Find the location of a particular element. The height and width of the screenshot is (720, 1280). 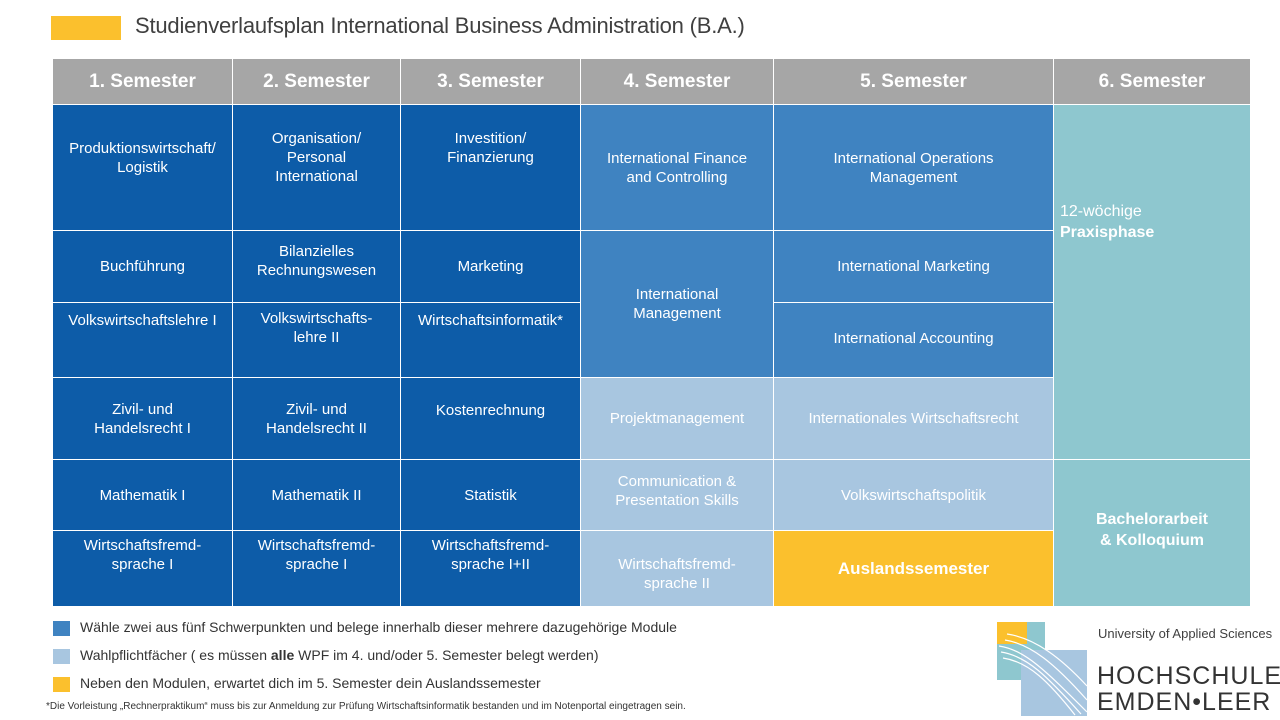

legend-swatch-abroad is located at coordinates (61, 684).